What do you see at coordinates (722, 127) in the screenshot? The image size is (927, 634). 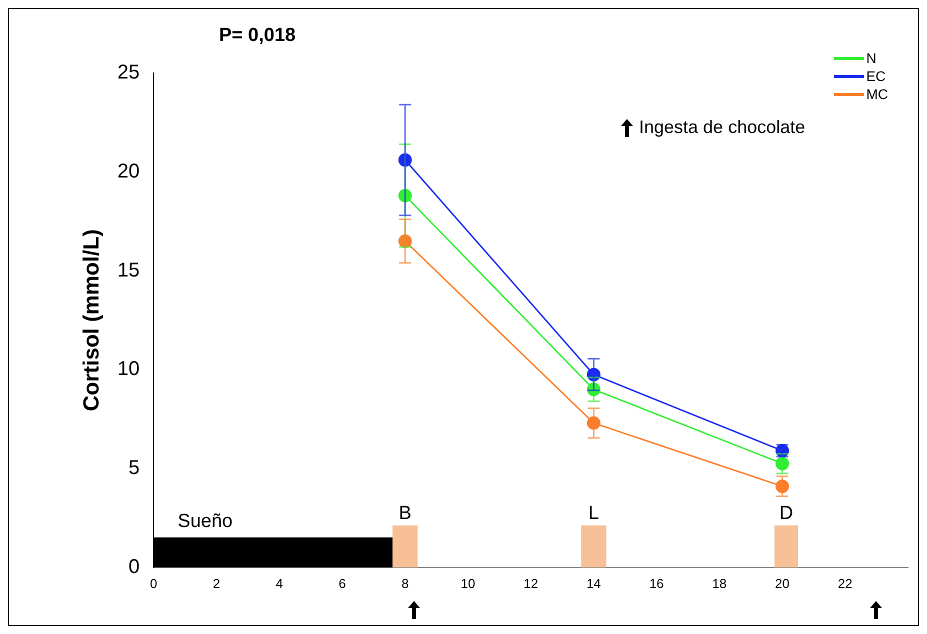 I see `annotation: Ingesta de chocolate` at bounding box center [722, 127].